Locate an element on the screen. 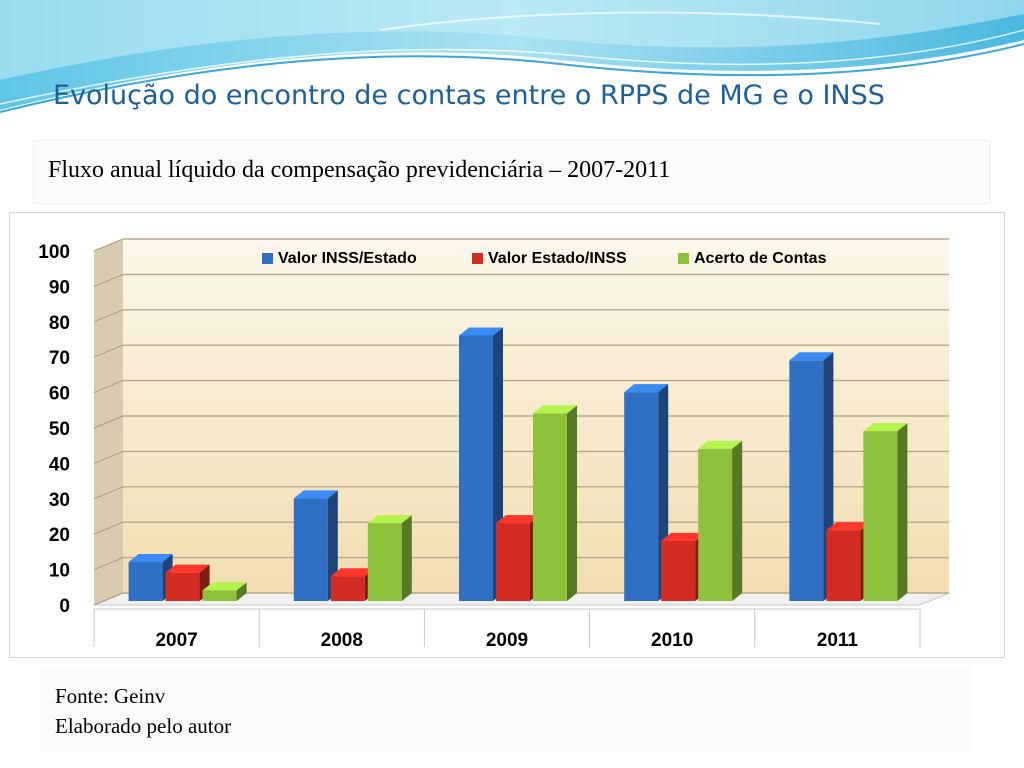 This screenshot has width=1024, height=768. y-tick-label: 40 is located at coordinates (59, 464).